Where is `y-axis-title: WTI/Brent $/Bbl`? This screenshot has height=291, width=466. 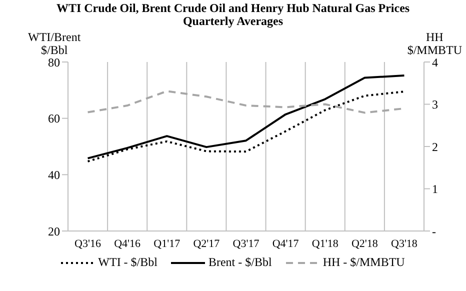 y-axis-title: WTI/Brent $/Bbl is located at coordinates (54, 43).